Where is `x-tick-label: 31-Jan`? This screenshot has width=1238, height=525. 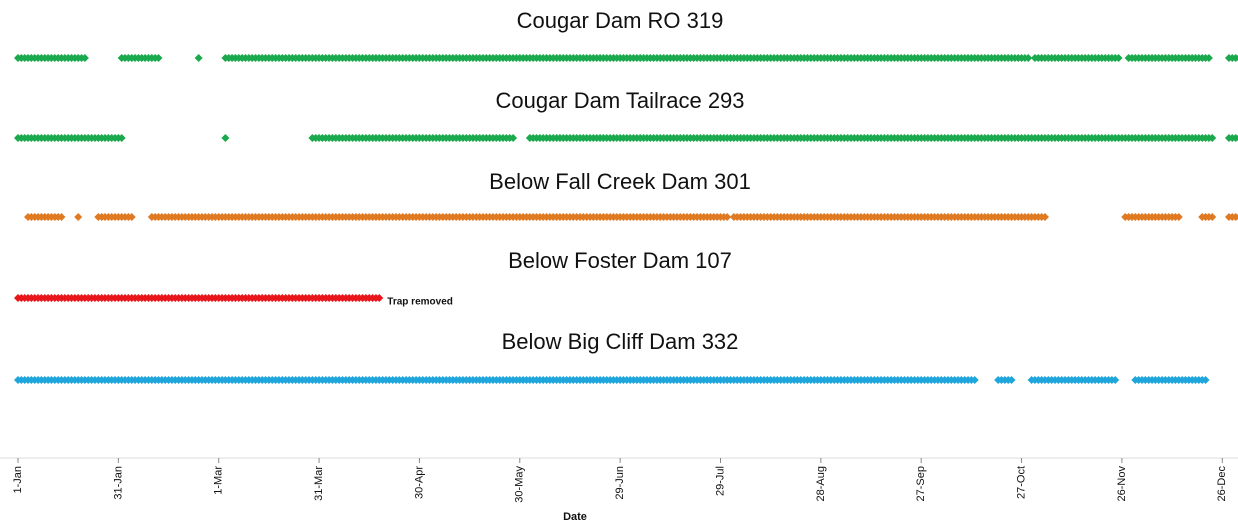
x-tick-label: 31-Jan is located at coordinates (118, 483).